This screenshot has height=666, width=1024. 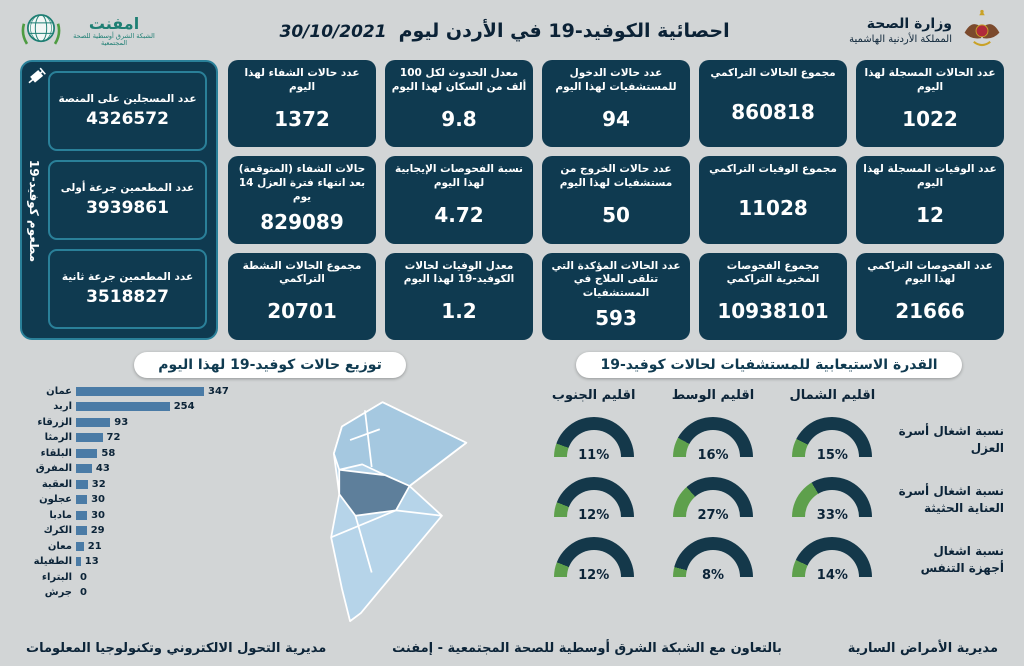 I want to click on bar-label: العقبة, so click(x=56, y=484).